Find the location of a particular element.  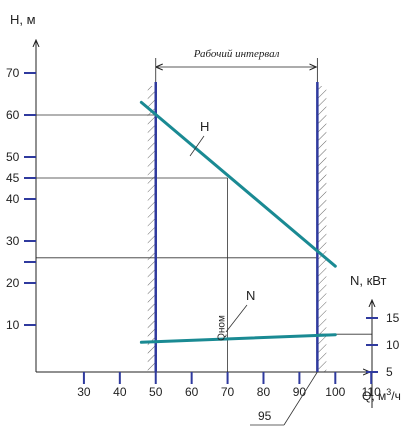

series-N-line is located at coordinates (238, 338).